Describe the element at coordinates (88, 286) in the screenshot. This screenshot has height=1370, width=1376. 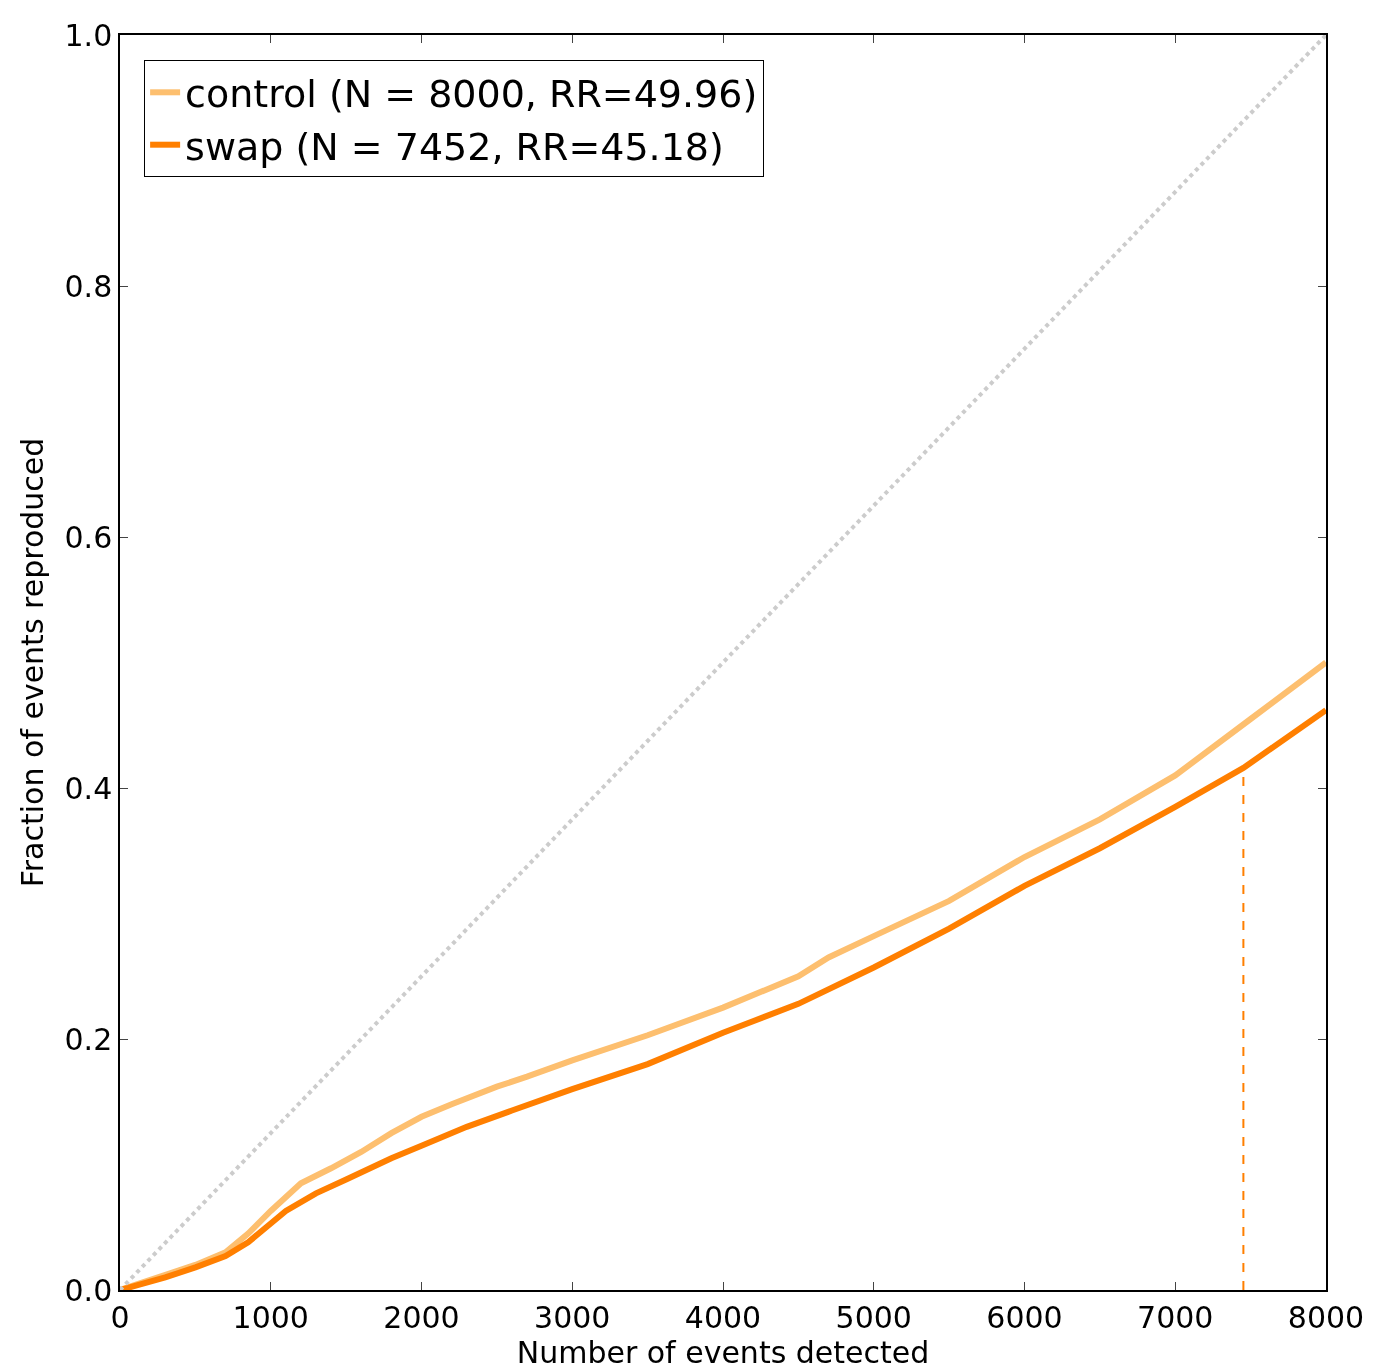
I see `y-tick-label: 0.8` at that location.